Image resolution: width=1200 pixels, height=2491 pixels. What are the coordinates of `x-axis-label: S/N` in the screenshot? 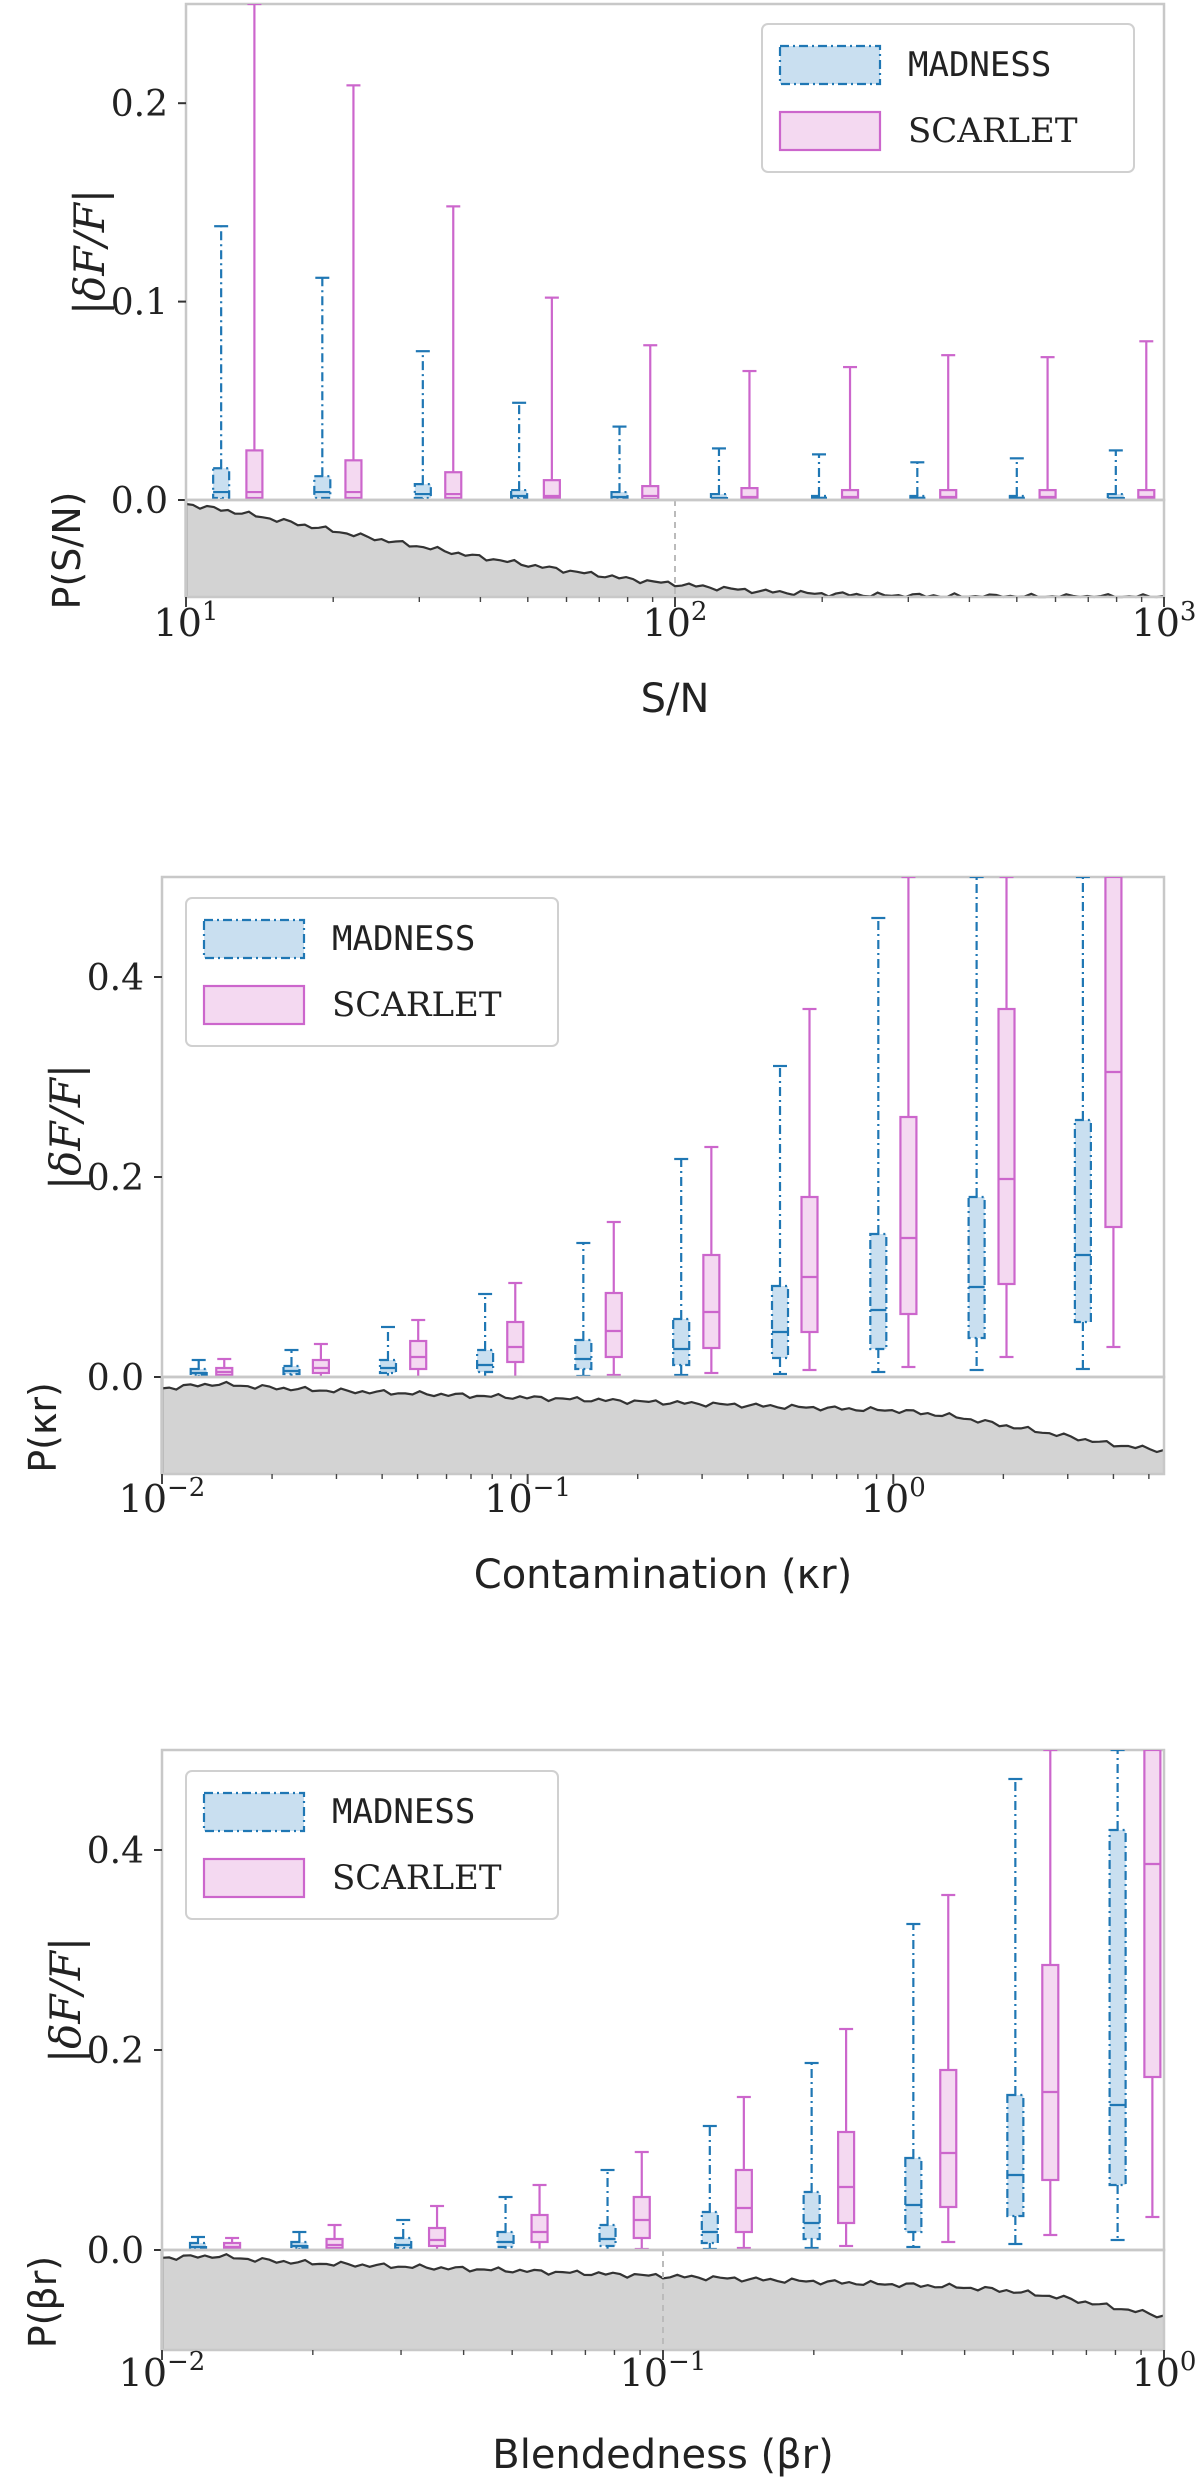 It's located at (675, 699).